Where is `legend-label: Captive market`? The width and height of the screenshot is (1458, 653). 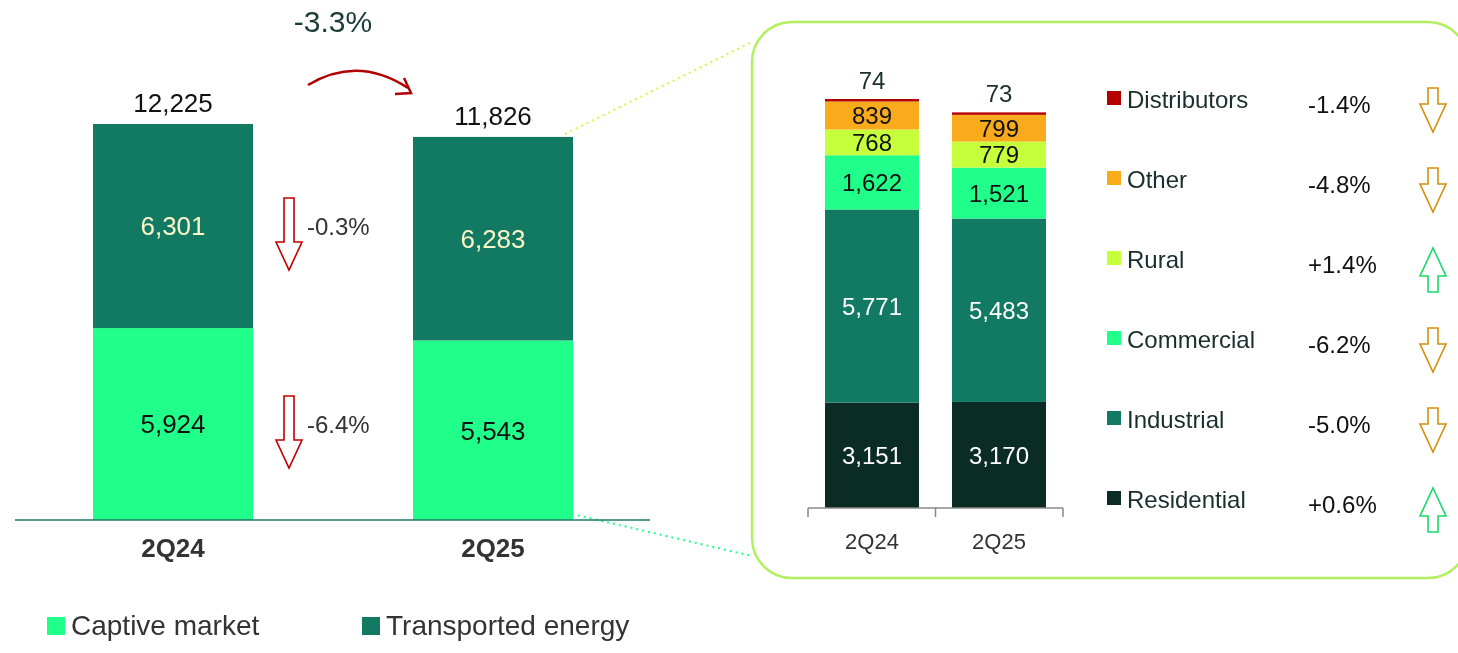
legend-label: Captive market is located at coordinates (165, 625).